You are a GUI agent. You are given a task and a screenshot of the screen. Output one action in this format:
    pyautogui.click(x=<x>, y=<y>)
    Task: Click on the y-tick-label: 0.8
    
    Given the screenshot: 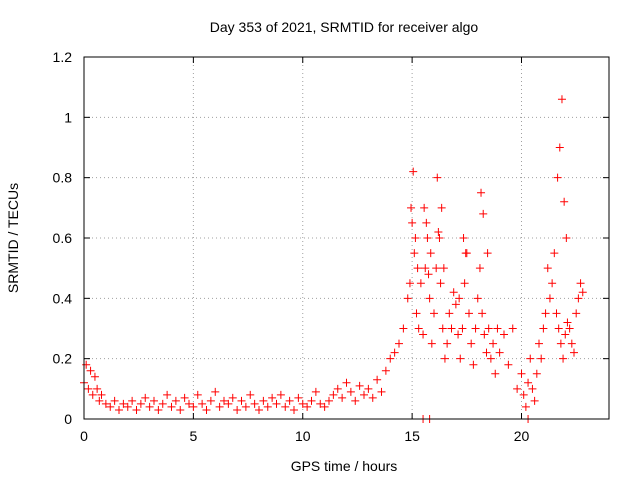 What is the action you would take?
    pyautogui.click(x=63, y=178)
    